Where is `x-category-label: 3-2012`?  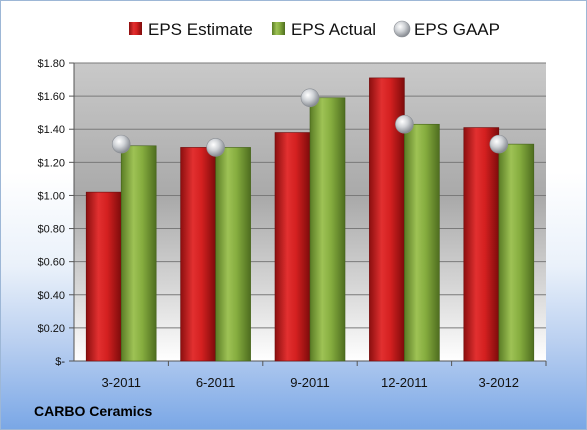 x-category-label: 3-2012 is located at coordinates (499, 382).